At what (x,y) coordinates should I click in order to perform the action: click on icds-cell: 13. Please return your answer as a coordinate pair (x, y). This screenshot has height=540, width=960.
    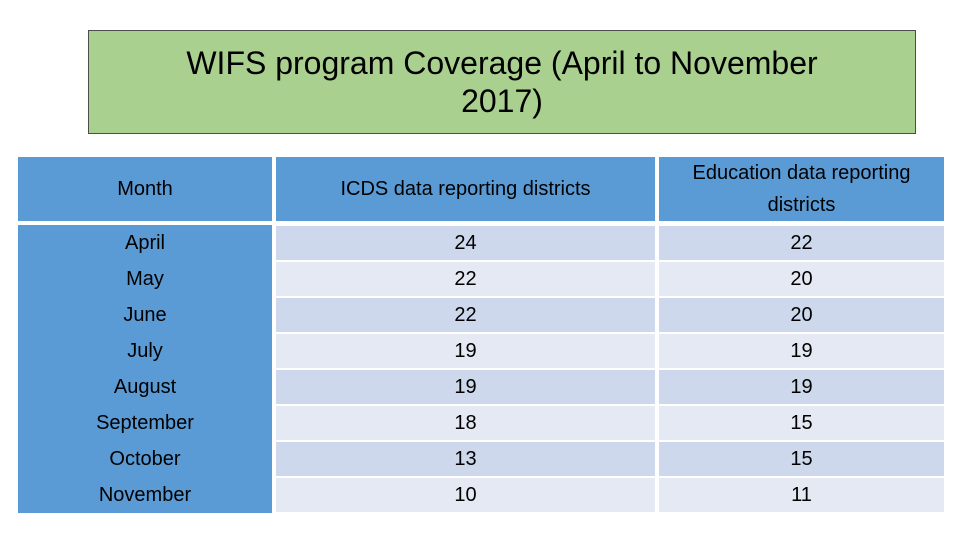
    Looking at the image, I should click on (465, 459).